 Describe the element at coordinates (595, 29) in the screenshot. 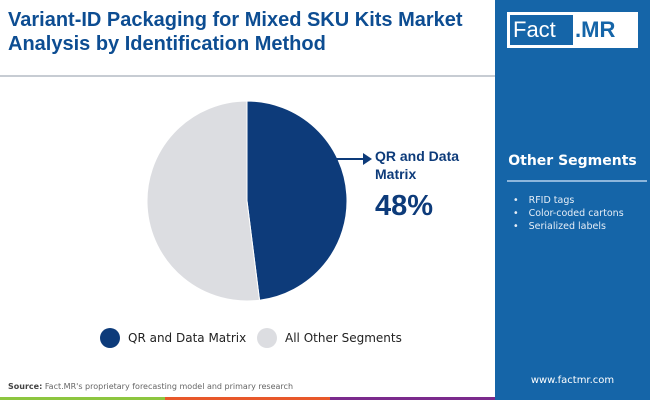

I see `logo-part2: .MR` at that location.